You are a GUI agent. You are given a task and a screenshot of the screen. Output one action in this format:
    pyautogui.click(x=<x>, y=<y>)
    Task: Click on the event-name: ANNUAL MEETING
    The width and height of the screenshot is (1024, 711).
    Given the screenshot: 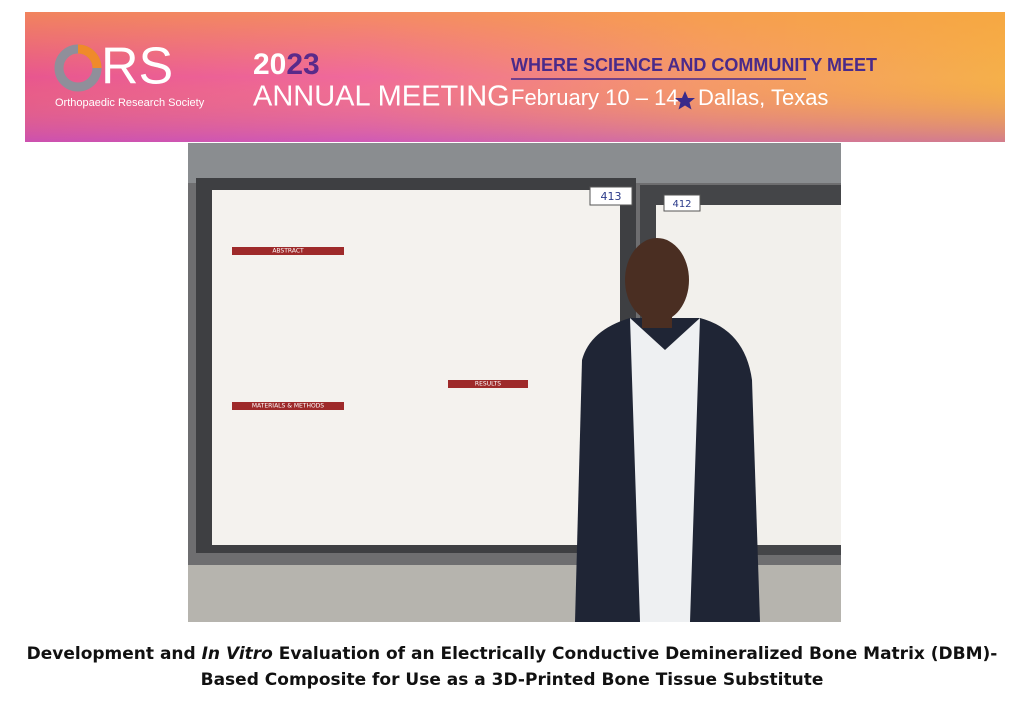 What is the action you would take?
    pyautogui.click(x=381, y=97)
    